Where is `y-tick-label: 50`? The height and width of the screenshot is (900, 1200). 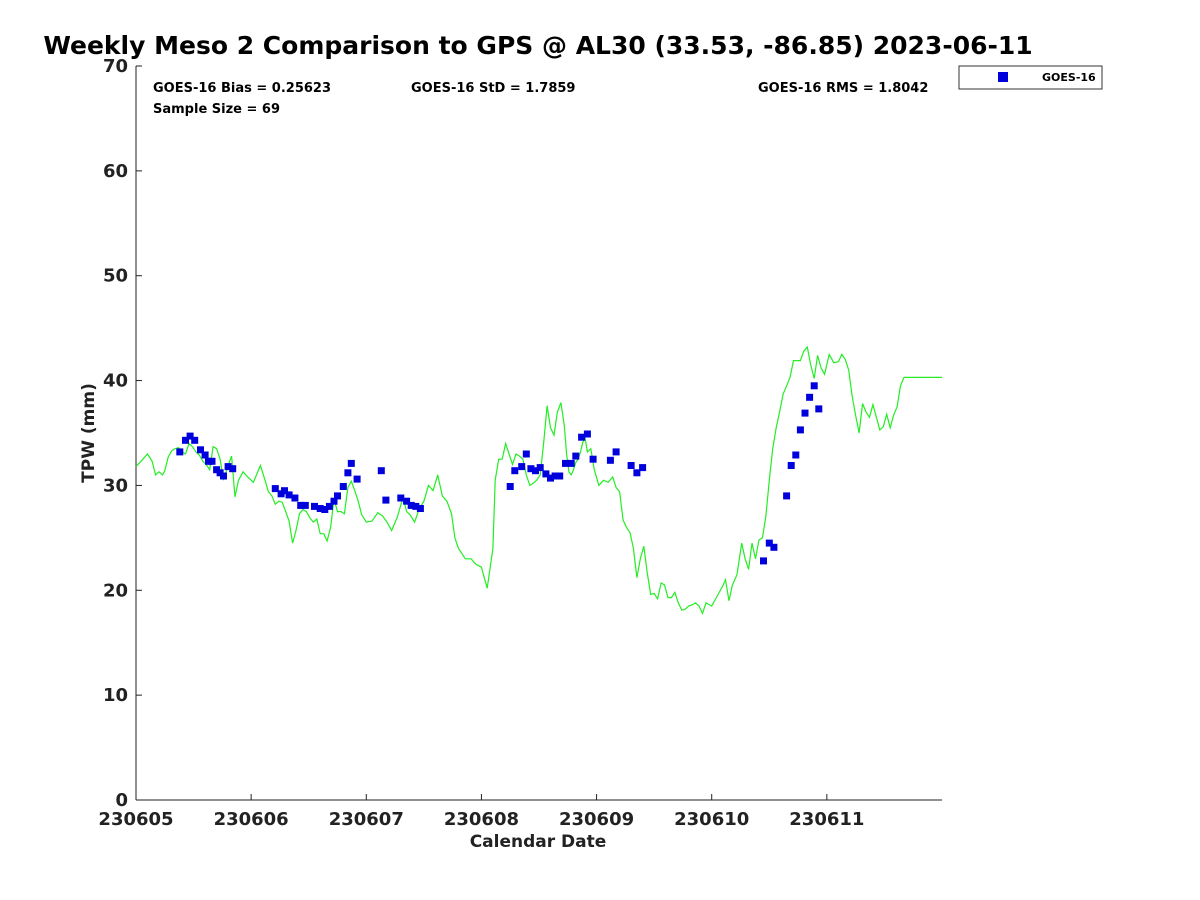 y-tick-label: 50 is located at coordinates (115, 276).